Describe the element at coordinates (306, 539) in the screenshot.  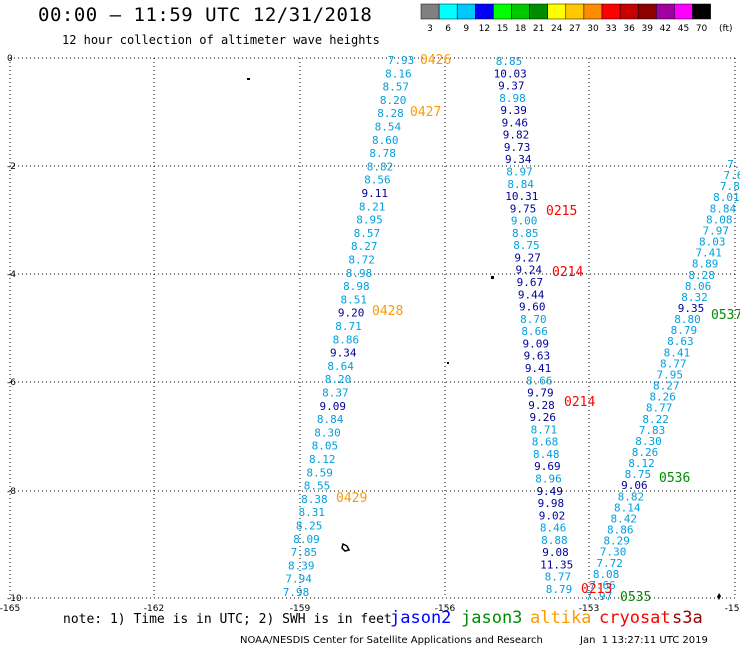
I see `swh-value: 8.09` at that location.